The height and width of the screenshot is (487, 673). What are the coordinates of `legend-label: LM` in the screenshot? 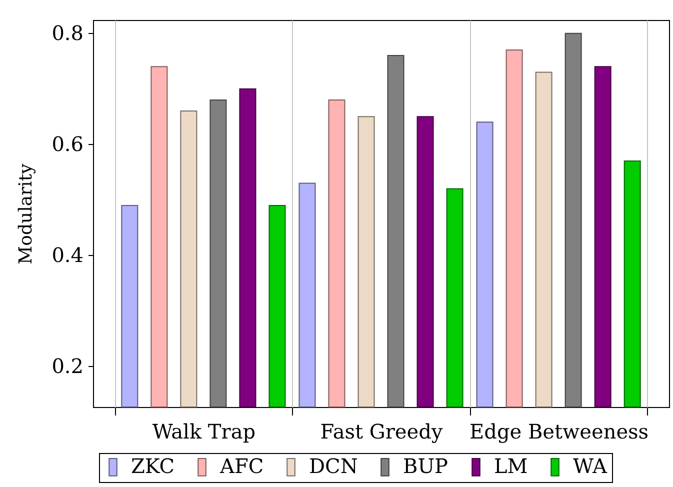 It's located at (511, 466).